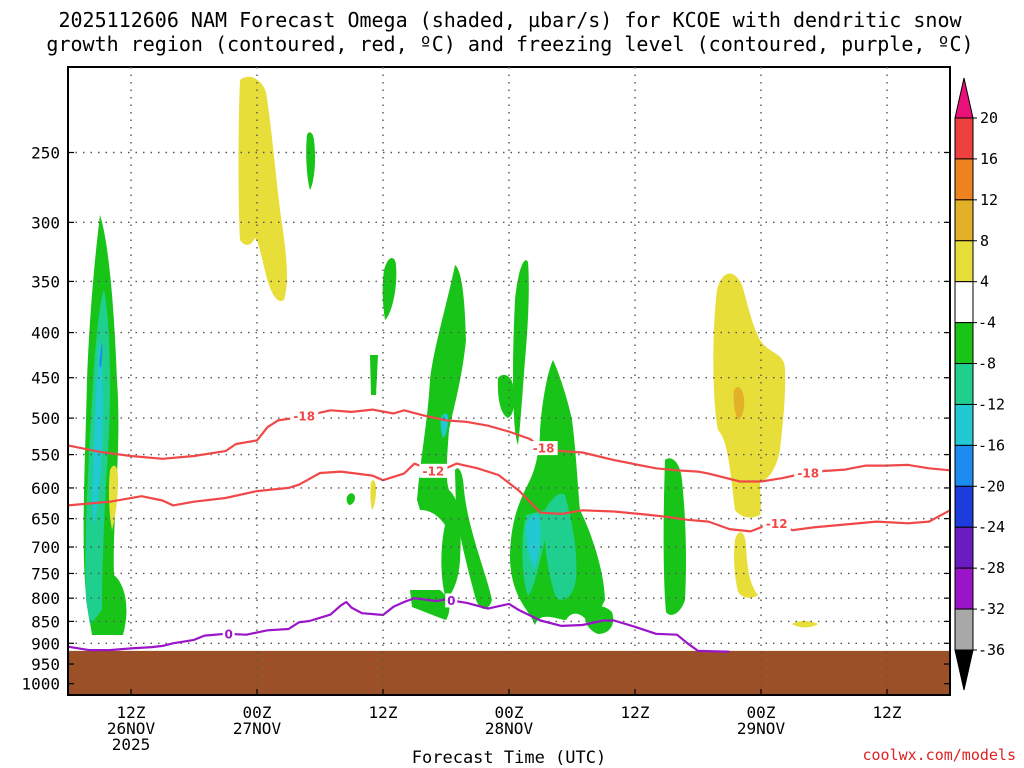  What do you see at coordinates (991, 609) in the screenshot?
I see `colorbar-label-12: -32` at bounding box center [991, 609].